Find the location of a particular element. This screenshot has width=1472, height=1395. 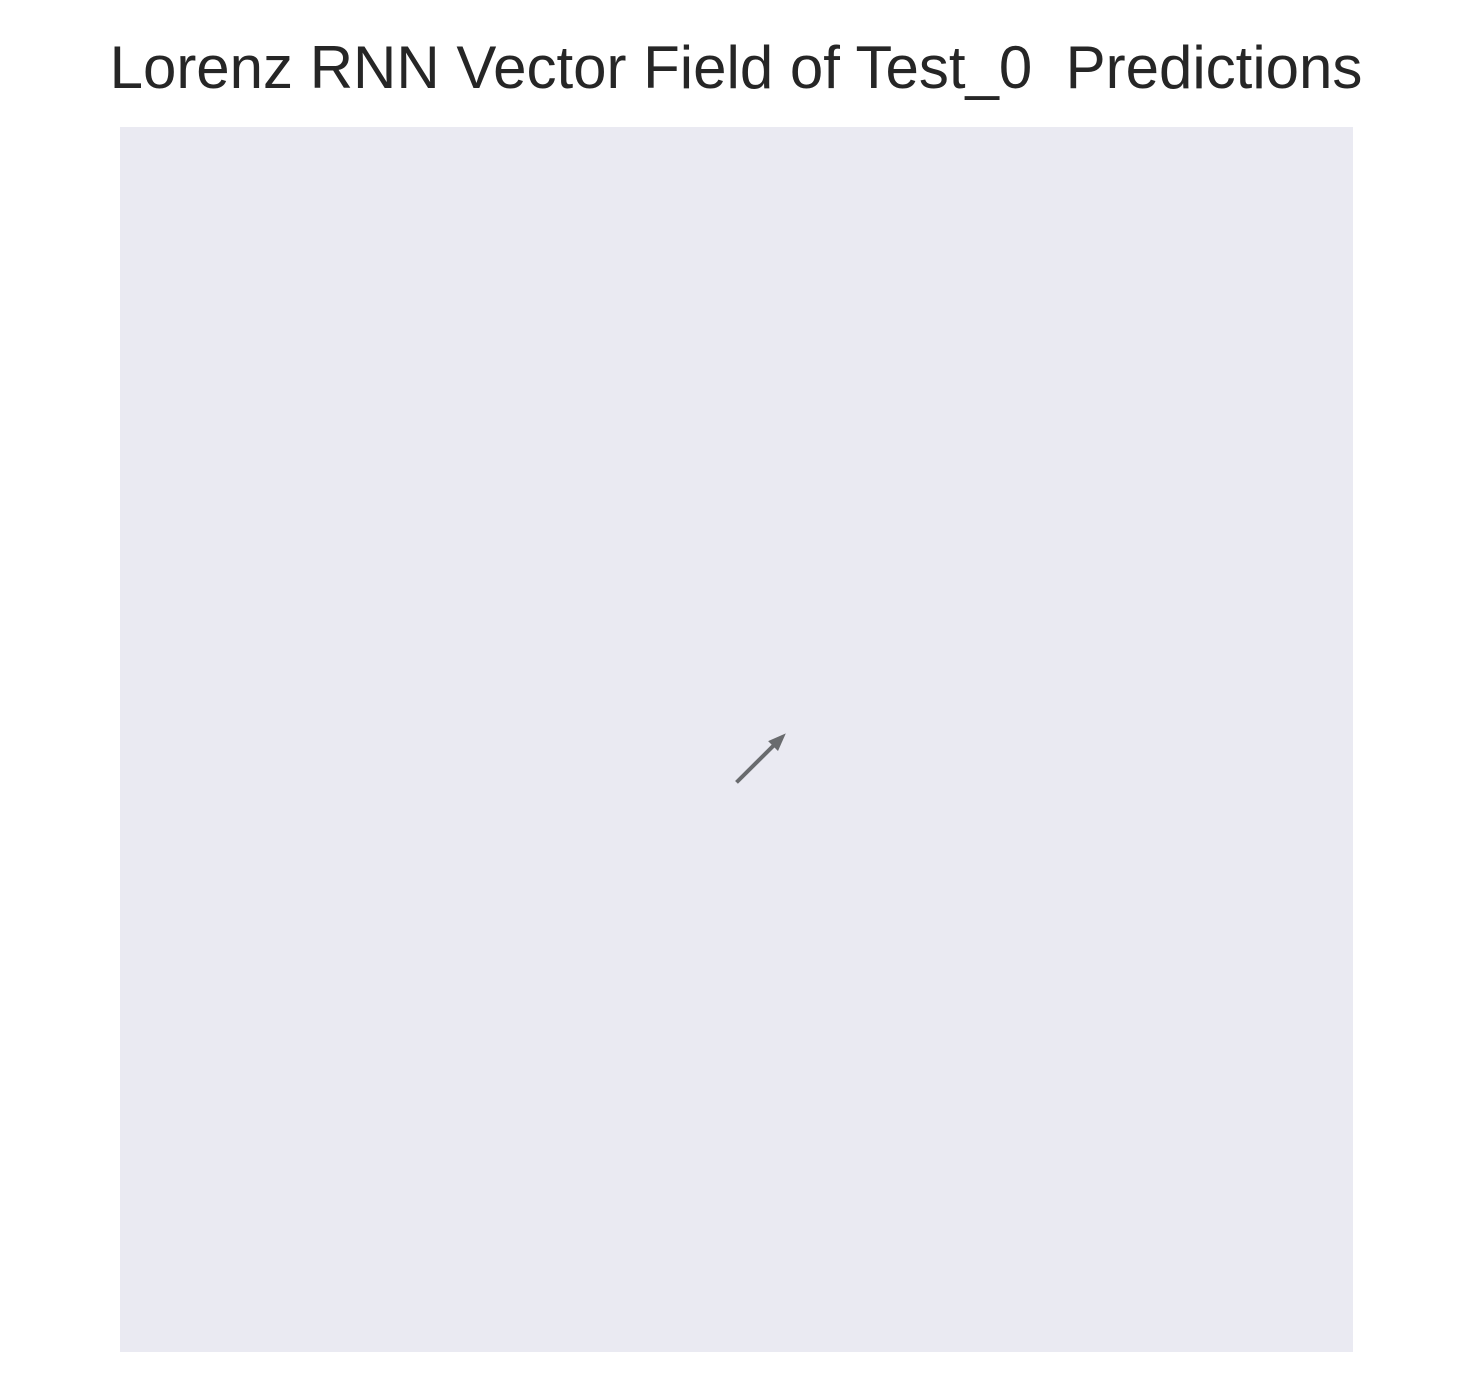

vector-arrow is located at coordinates (760, 758).